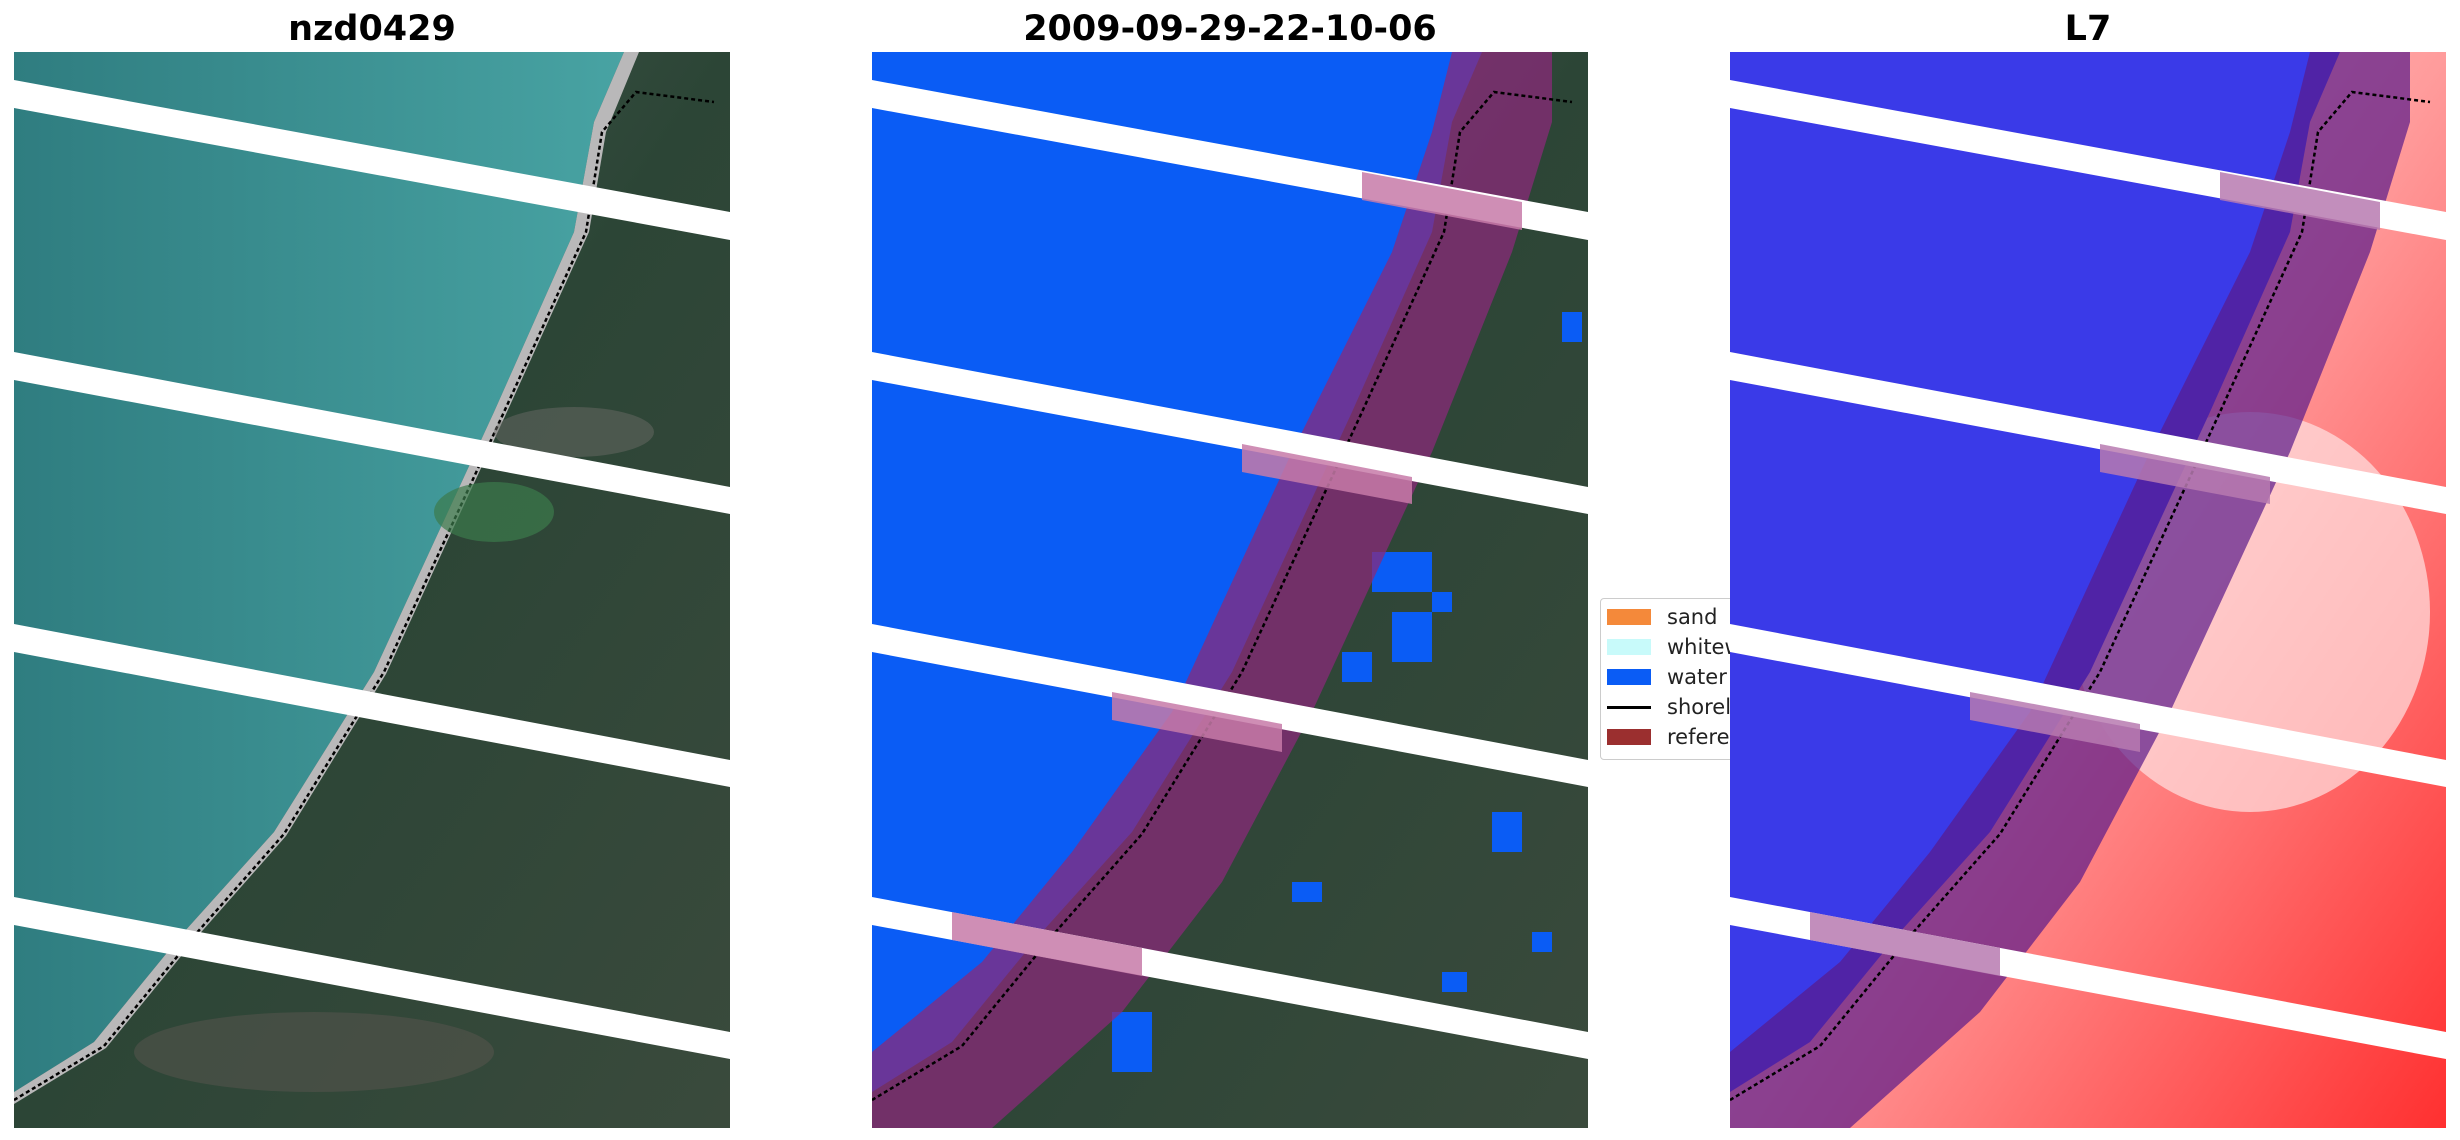 The height and width of the screenshot is (1140, 2460). I want to click on legend-item-water: water, so click(1671, 677).